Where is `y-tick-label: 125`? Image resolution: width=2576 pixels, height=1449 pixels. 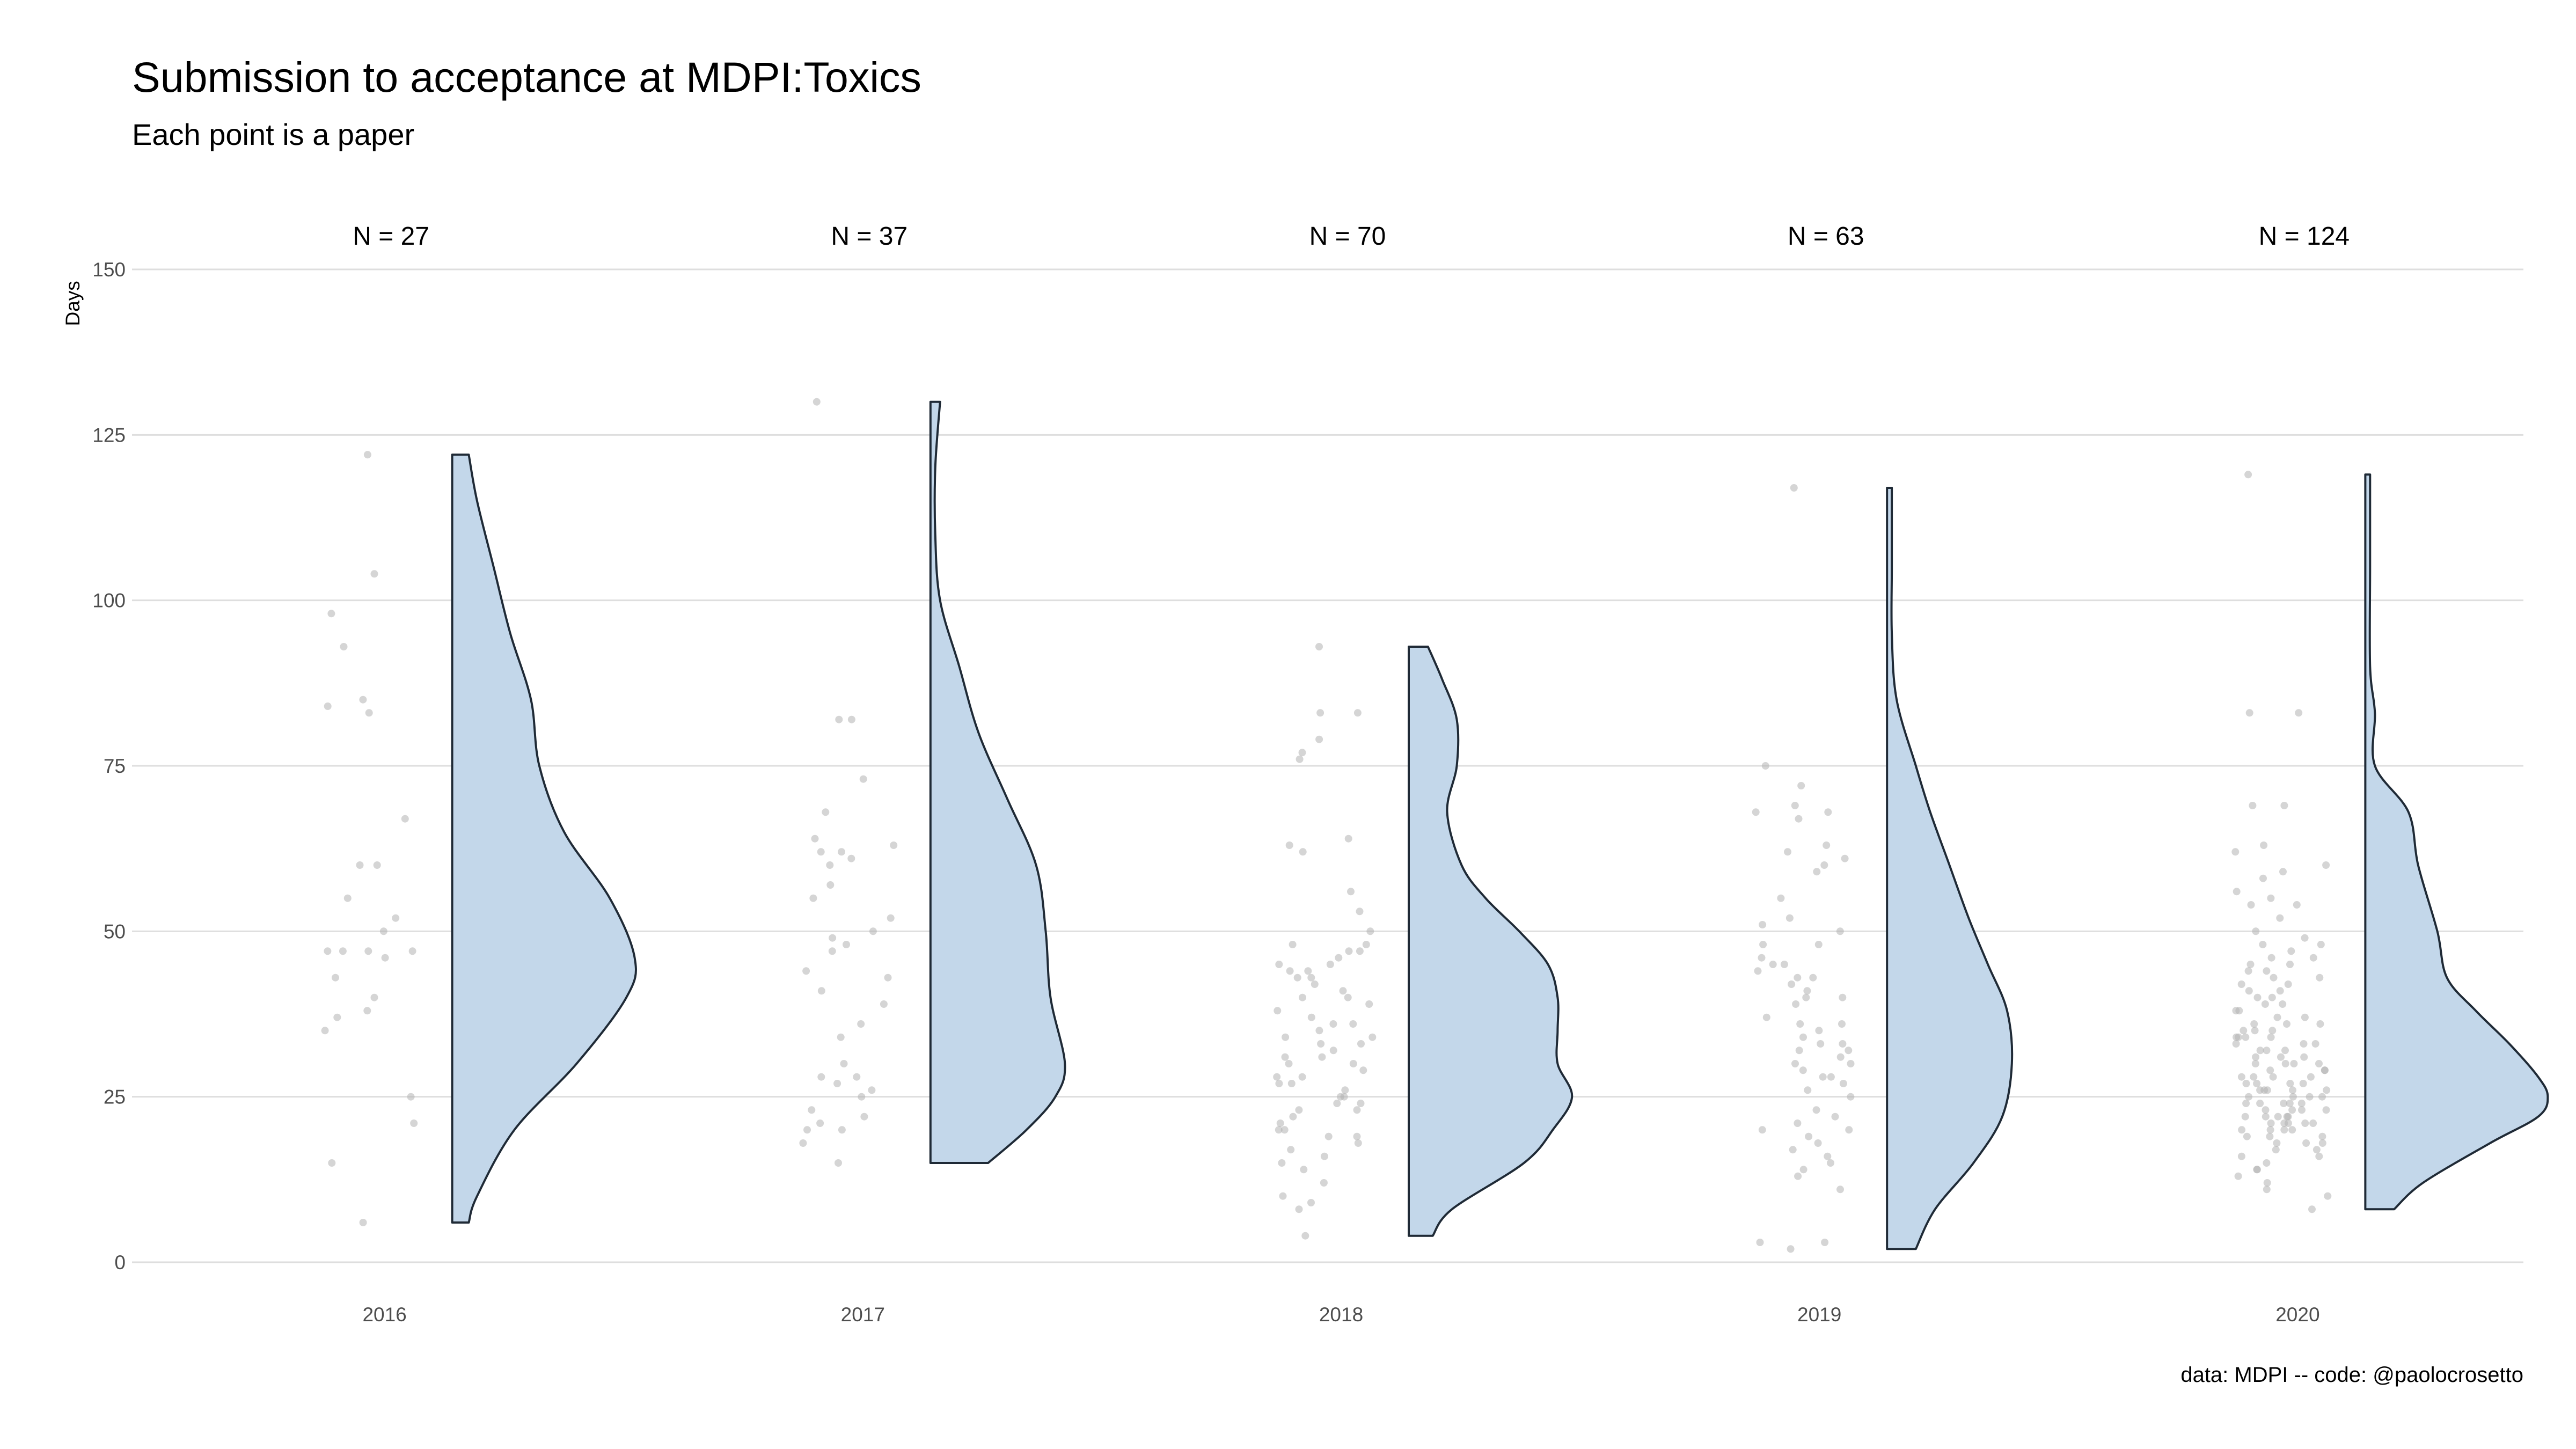 y-tick-label: 125 is located at coordinates (109, 435).